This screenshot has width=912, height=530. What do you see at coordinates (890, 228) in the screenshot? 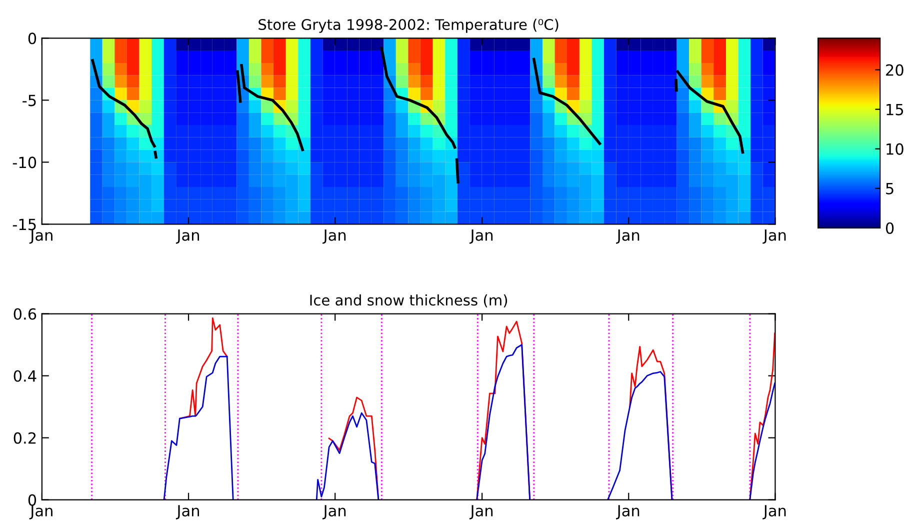
I see `color-bar-label: 0` at bounding box center [890, 228].